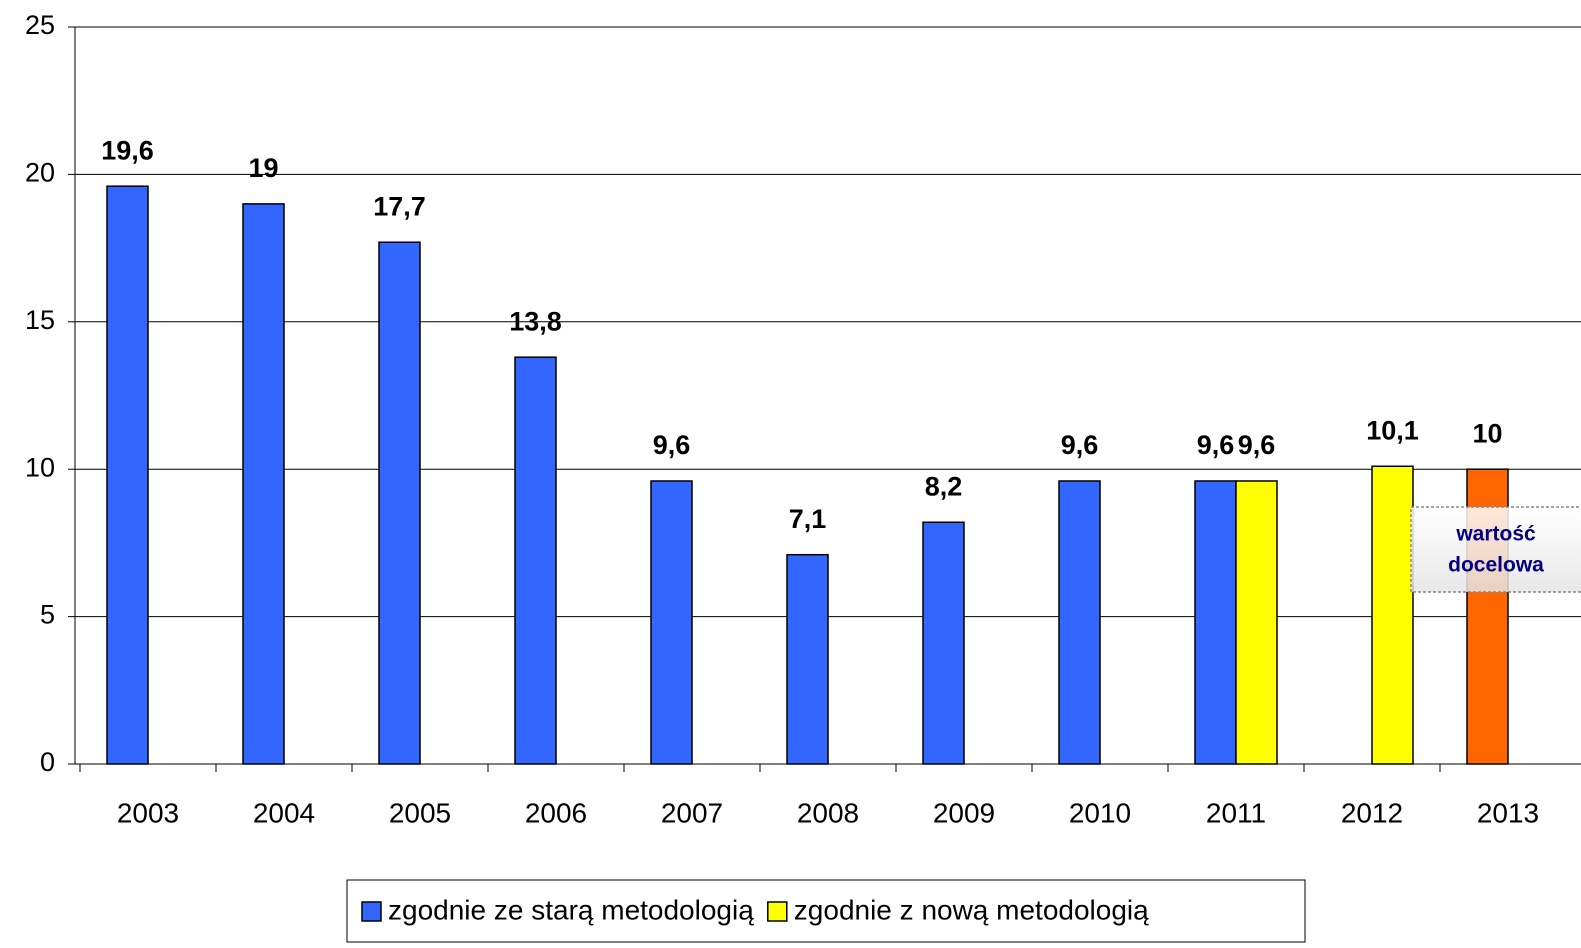  I want to click on y-tick-label: 5, so click(47, 615).